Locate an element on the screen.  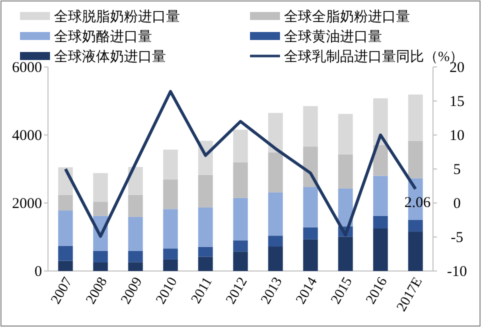
y2-tick-label: 5 is located at coordinates (457, 170).